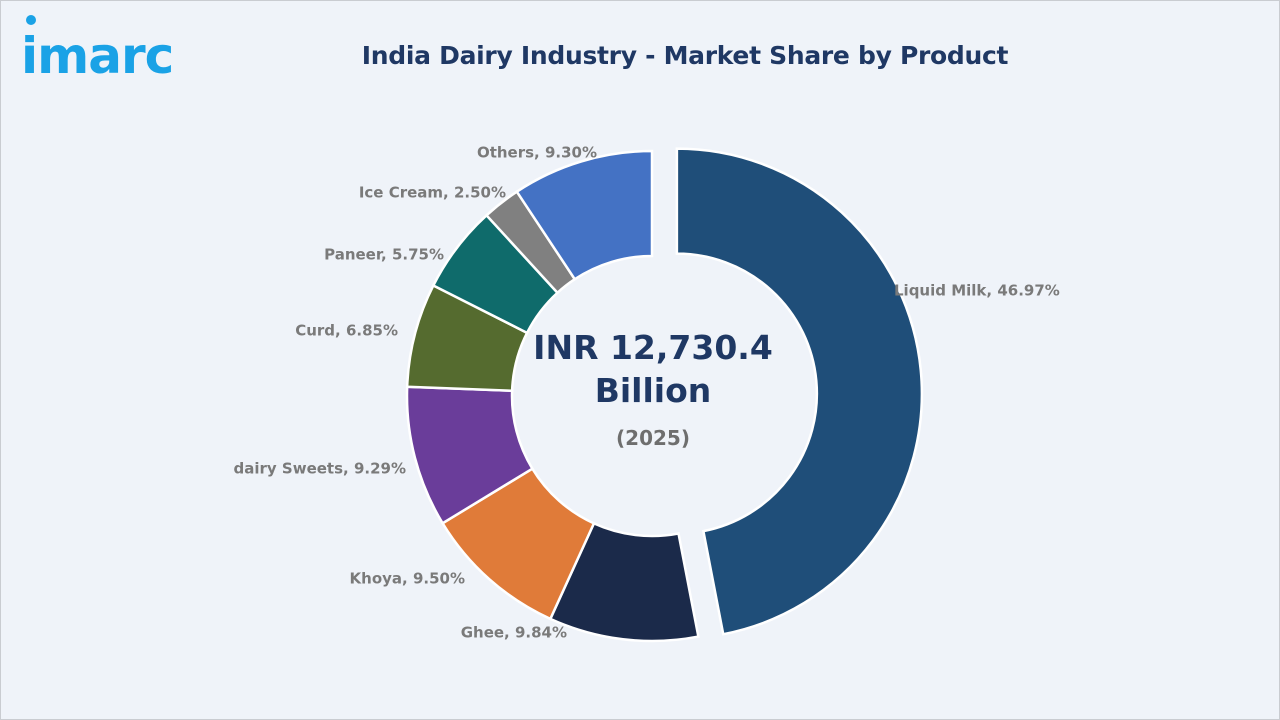 This screenshot has height=720, width=1280. I want to click on imarc-logo: imarc, so click(97, 49).